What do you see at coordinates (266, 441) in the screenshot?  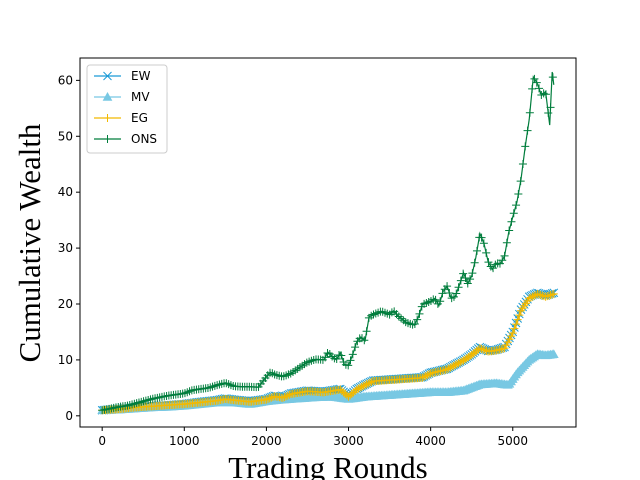 I see `x-tick-label: 2000` at bounding box center [266, 441].